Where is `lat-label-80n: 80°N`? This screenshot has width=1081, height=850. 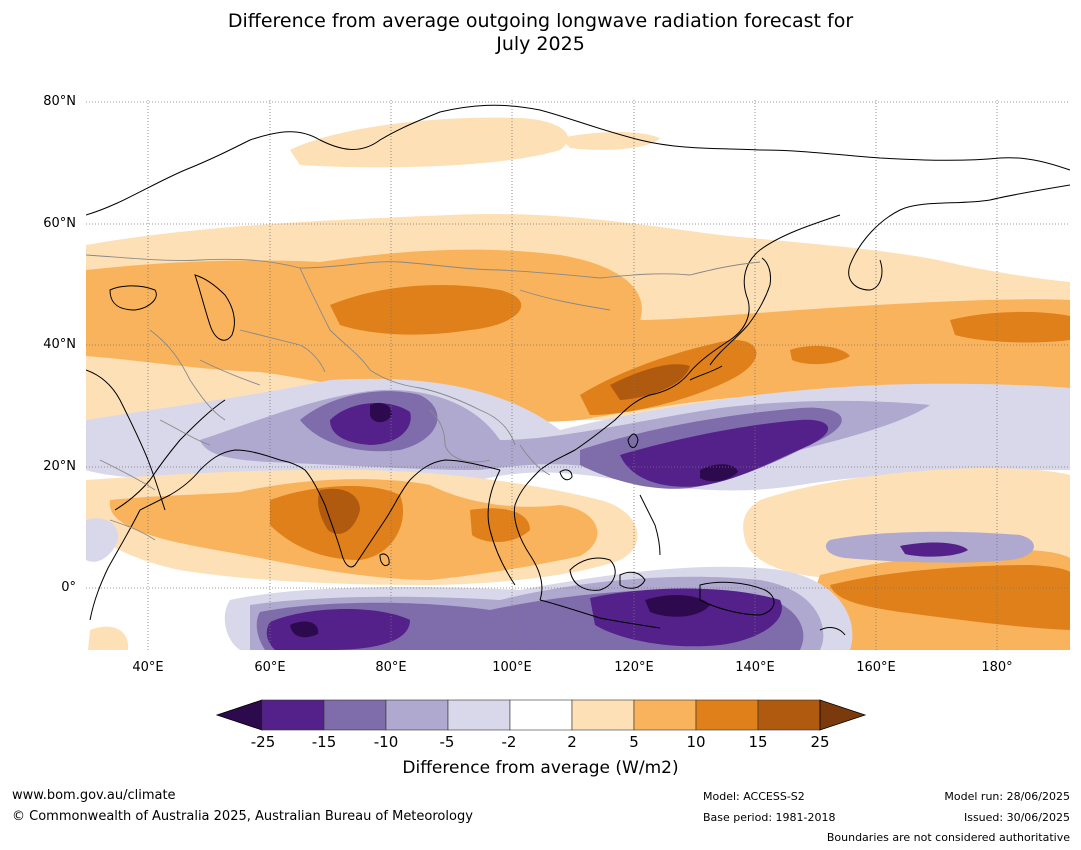 lat-label-80n: 80°N is located at coordinates (59, 101).